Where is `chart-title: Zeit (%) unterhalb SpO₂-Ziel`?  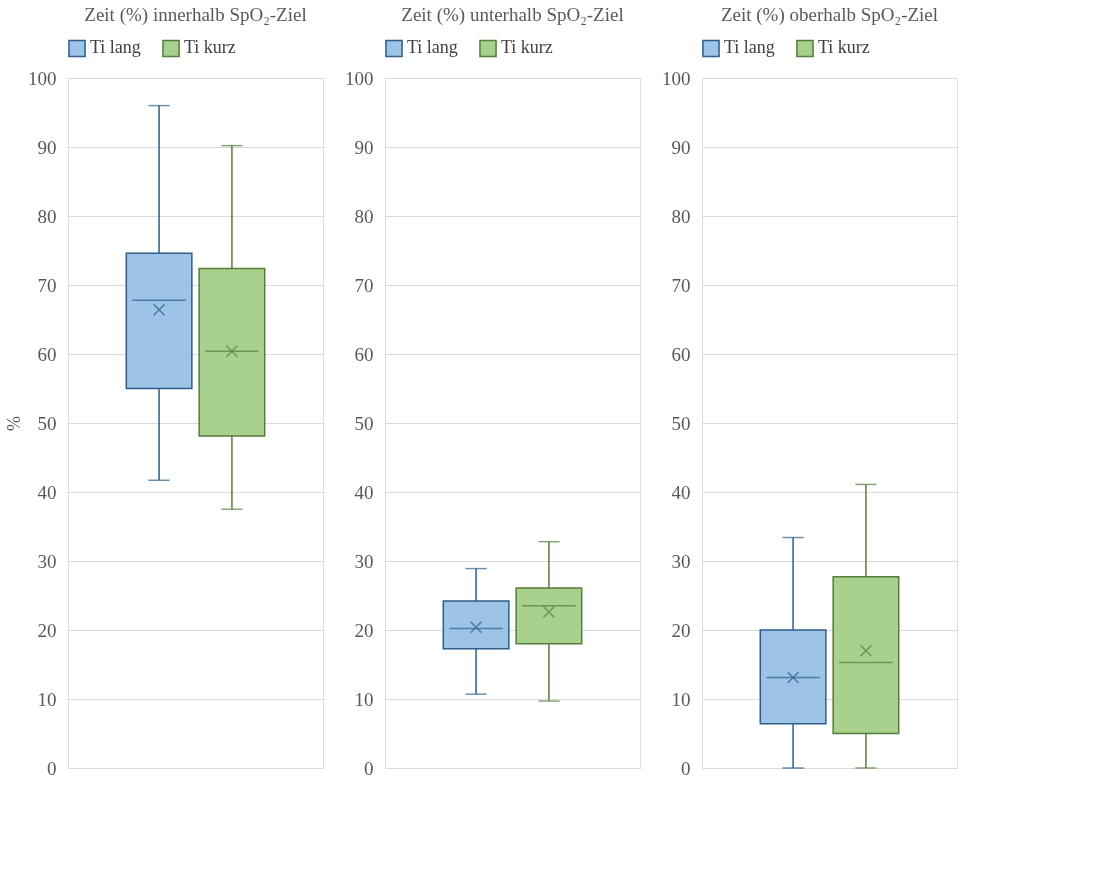
chart-title: Zeit (%) unterhalb SpO₂-Ziel is located at coordinates (512, 15).